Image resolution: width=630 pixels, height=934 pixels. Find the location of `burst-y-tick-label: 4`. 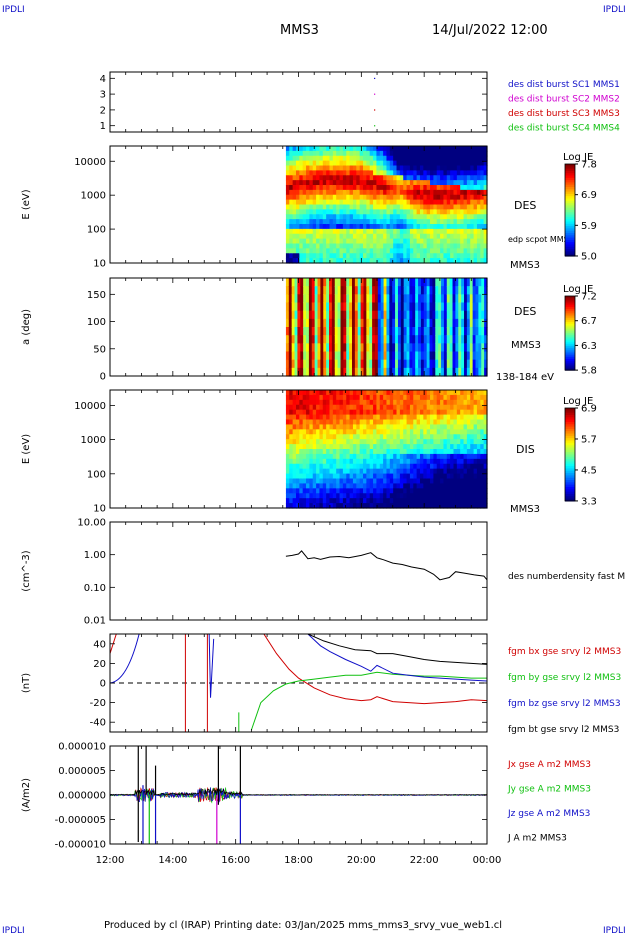

burst-y-tick-label: 4 is located at coordinates (103, 79).